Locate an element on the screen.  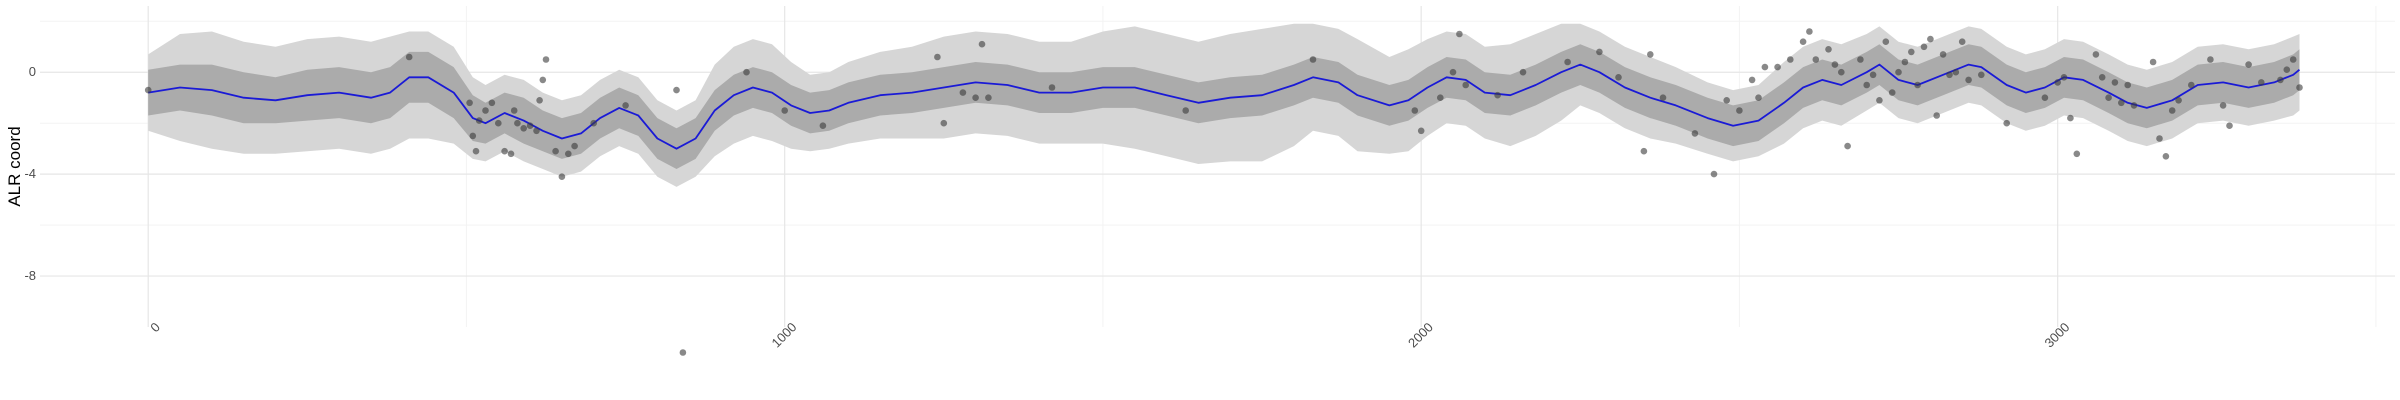
x-tick-label: 0 is located at coordinates (155, 327).